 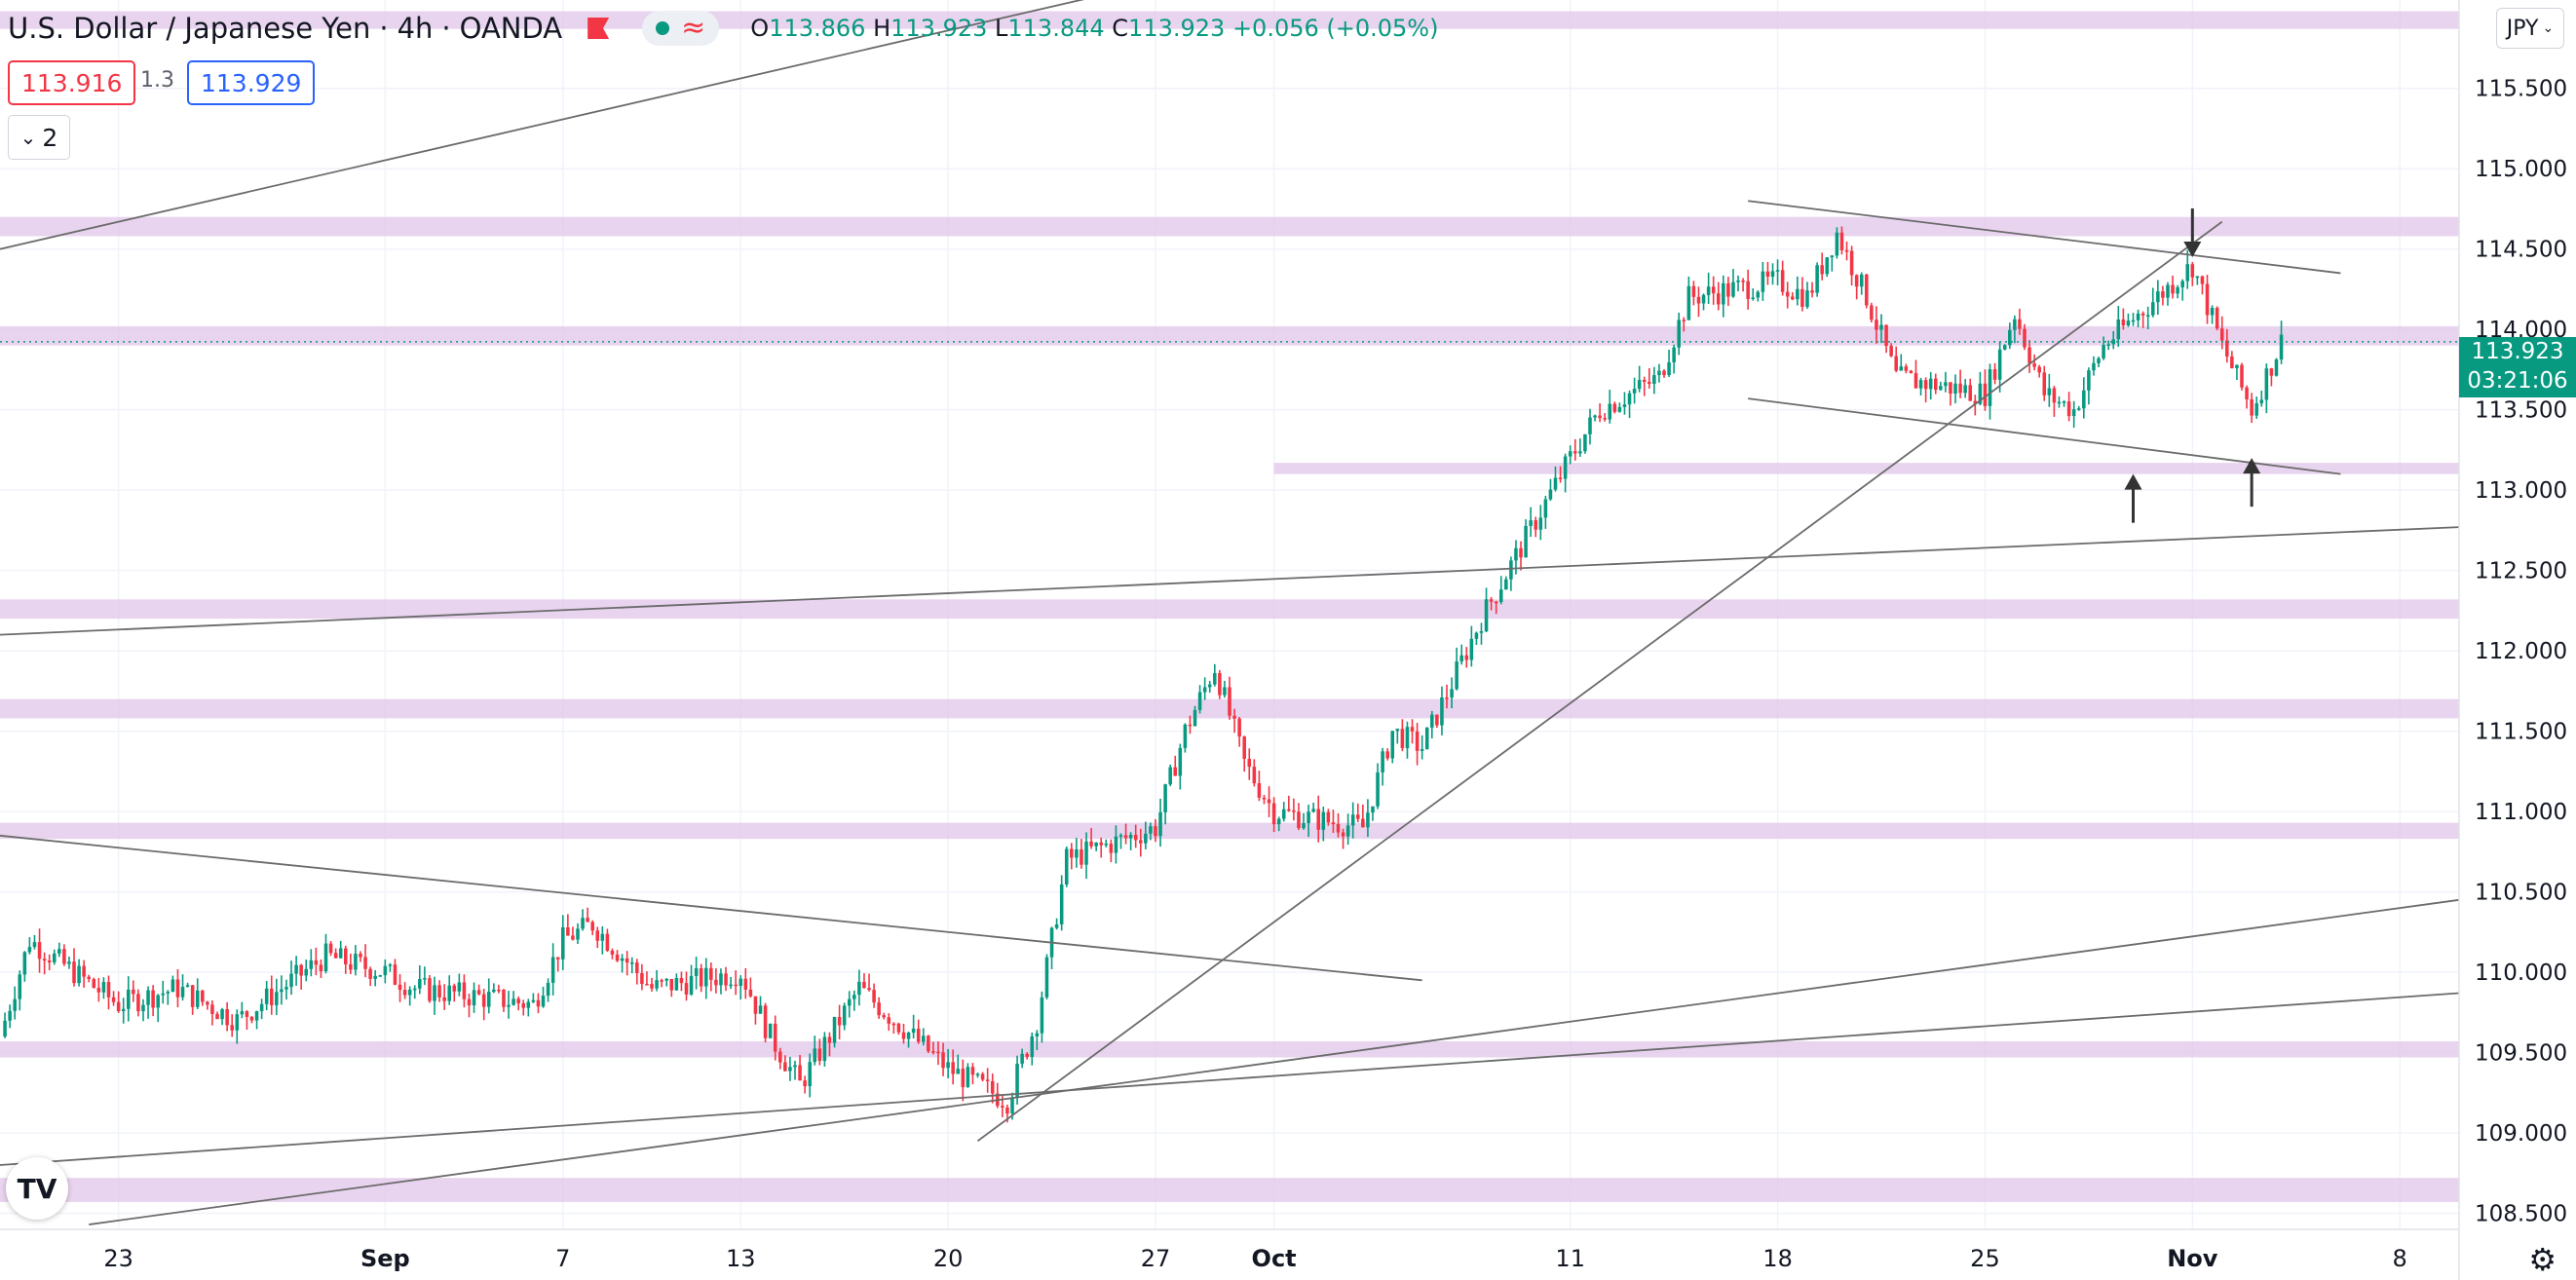 What do you see at coordinates (598, 28) in the screenshot?
I see `flag-icon` at bounding box center [598, 28].